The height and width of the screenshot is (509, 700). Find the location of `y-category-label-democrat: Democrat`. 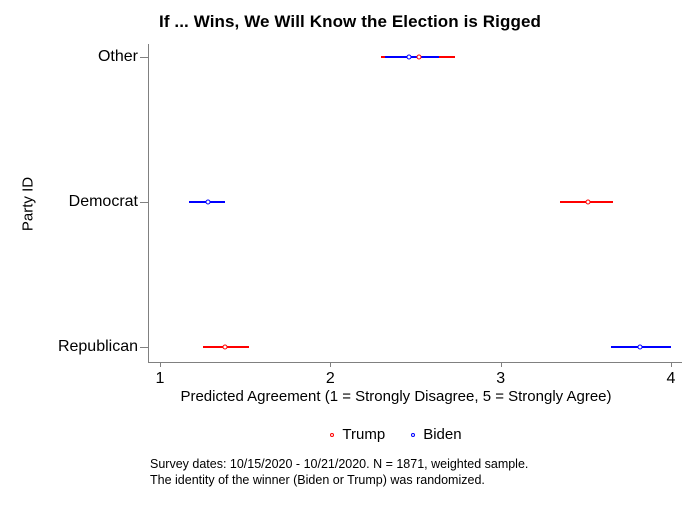

y-category-label-democrat: Democrat is located at coordinates (103, 201).